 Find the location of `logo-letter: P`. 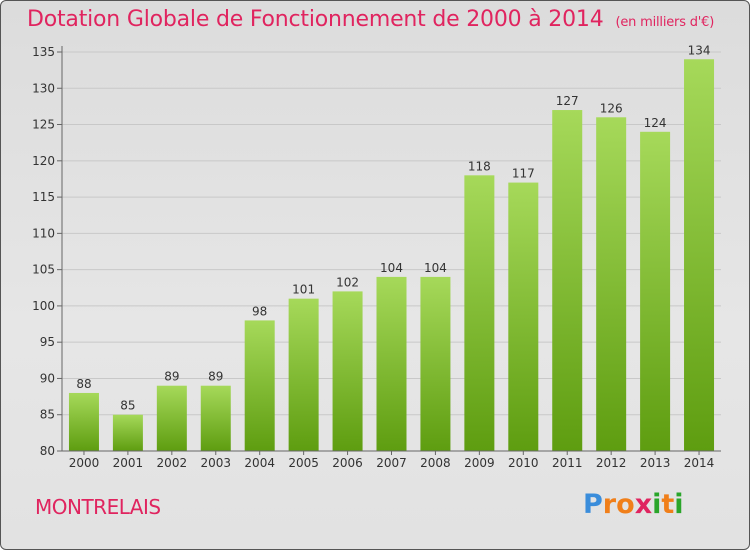

logo-letter: P is located at coordinates (593, 504).